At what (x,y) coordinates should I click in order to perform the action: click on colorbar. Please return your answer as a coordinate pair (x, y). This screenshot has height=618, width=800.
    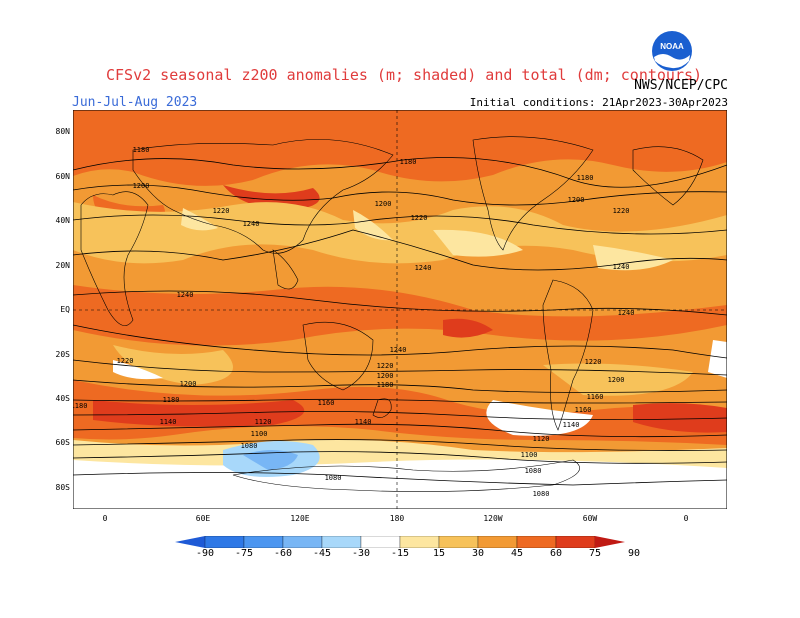
    Looking at the image, I should click on (400, 542).